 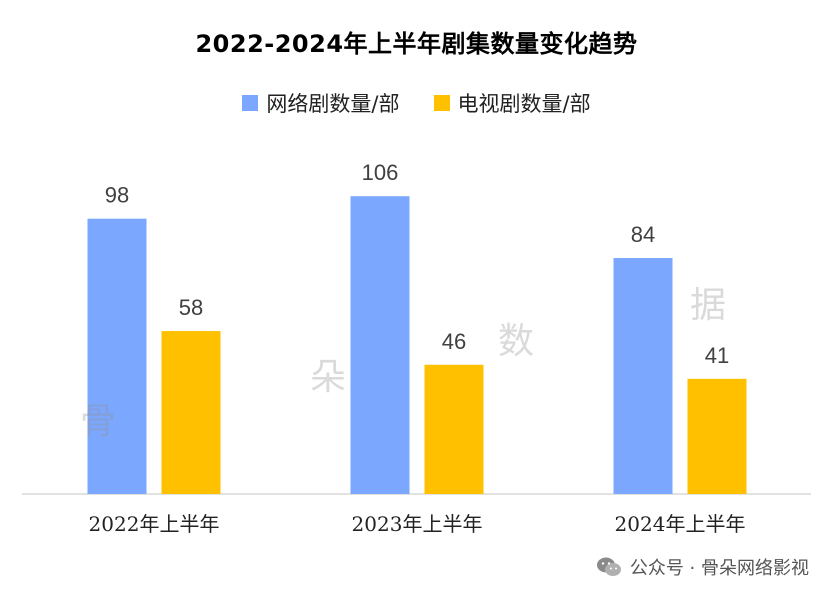 I want to click on data-label-tv-3: 41, so click(x=717, y=355).